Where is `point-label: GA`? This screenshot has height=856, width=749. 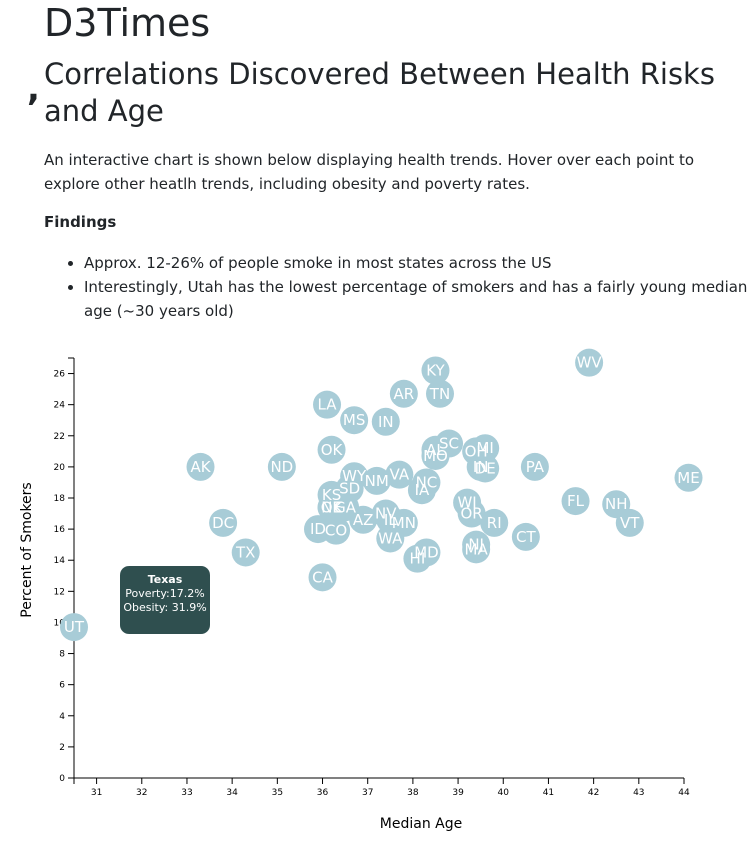 point-label: GA is located at coordinates (345, 507).